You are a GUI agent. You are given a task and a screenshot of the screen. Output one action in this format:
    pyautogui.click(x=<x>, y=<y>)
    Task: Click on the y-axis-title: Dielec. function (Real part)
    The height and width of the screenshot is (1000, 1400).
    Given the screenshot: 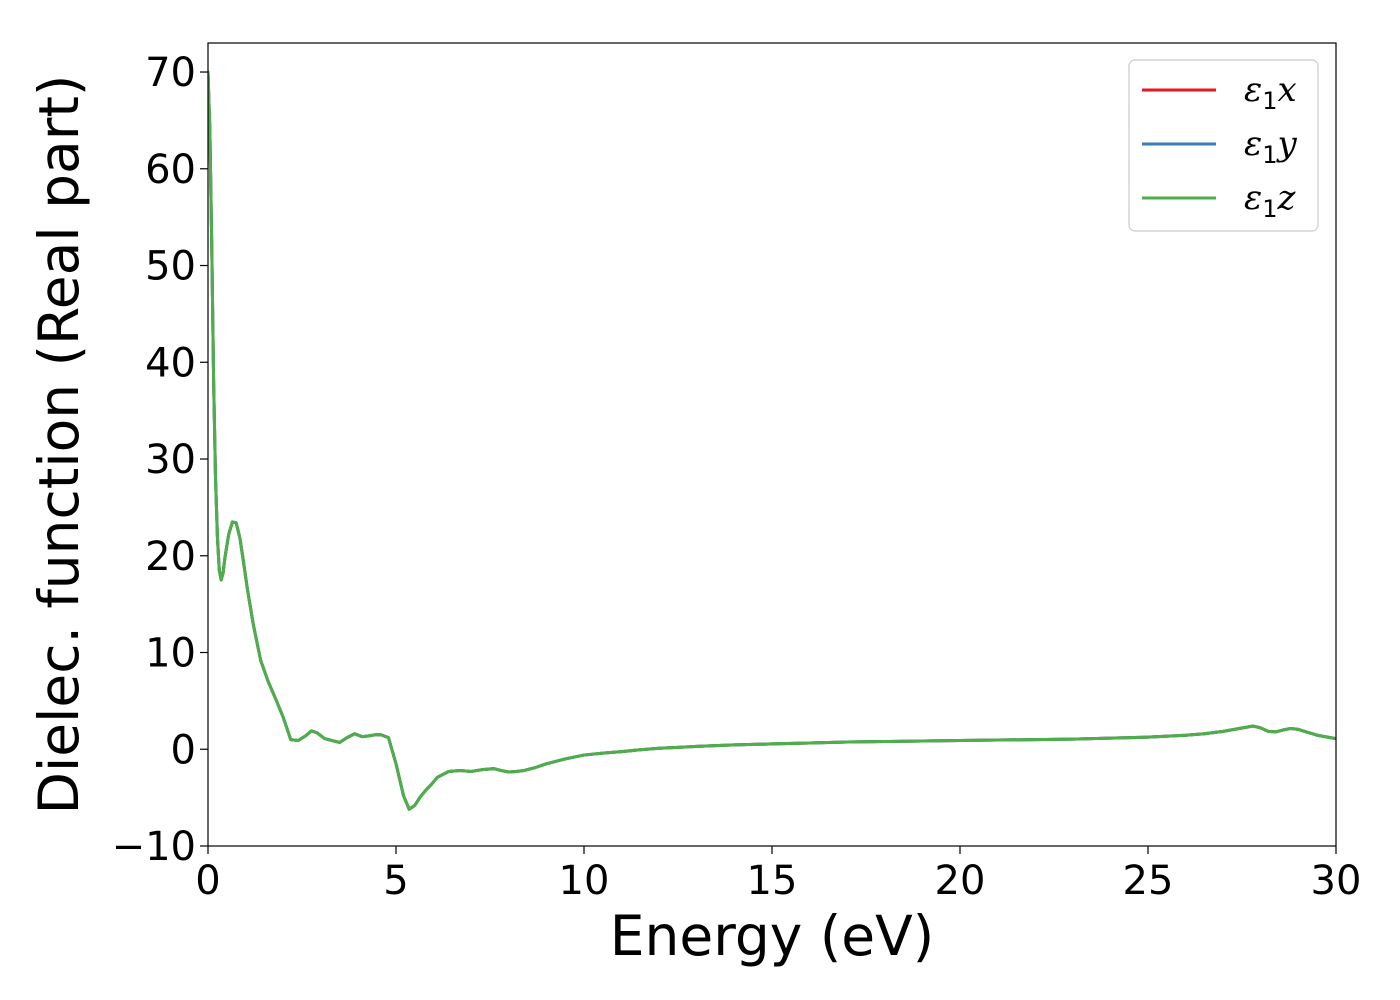 What is the action you would take?
    pyautogui.click(x=59, y=445)
    